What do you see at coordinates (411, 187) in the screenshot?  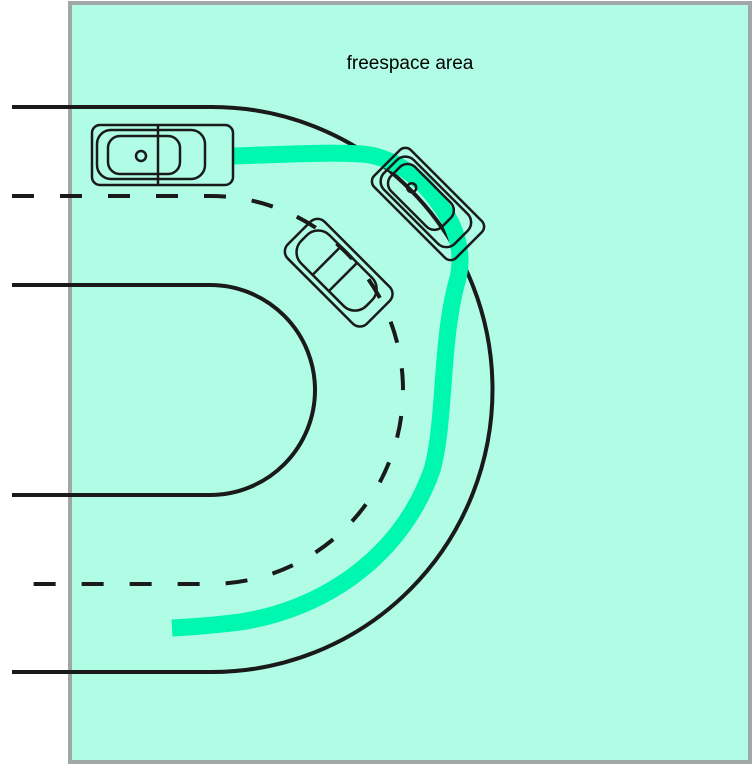 I see `vehicle-turning-center-marker` at bounding box center [411, 187].